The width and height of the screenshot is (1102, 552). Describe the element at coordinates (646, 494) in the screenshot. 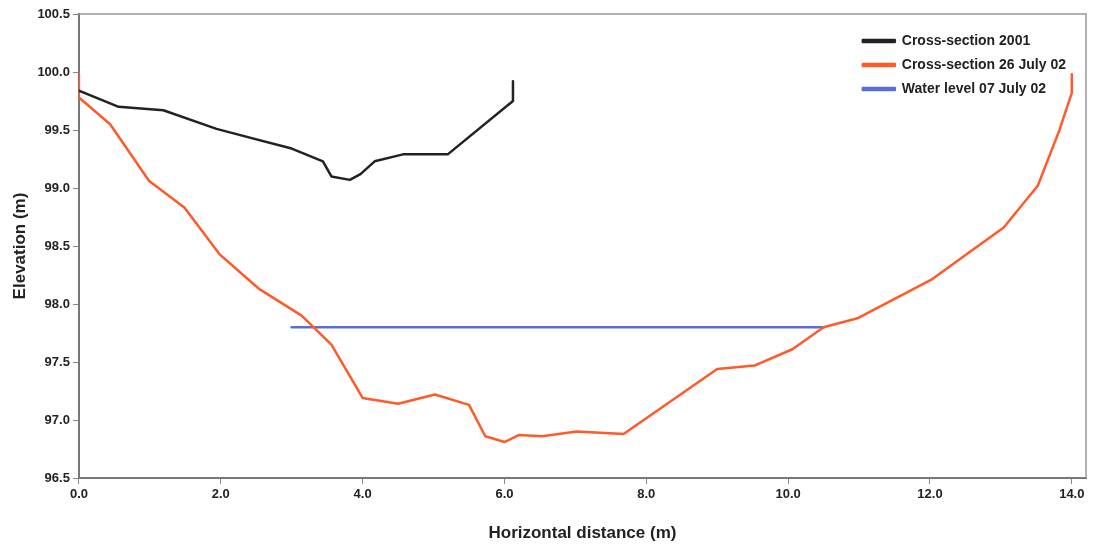

I see `x-tick-label: 8.0` at that location.